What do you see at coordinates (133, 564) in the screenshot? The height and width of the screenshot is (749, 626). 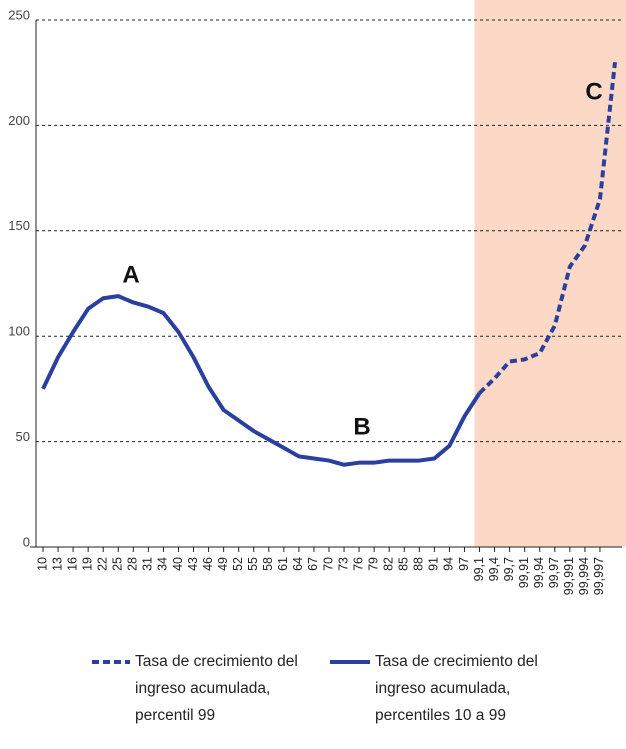 I see `x-tick-label: 28` at bounding box center [133, 564].